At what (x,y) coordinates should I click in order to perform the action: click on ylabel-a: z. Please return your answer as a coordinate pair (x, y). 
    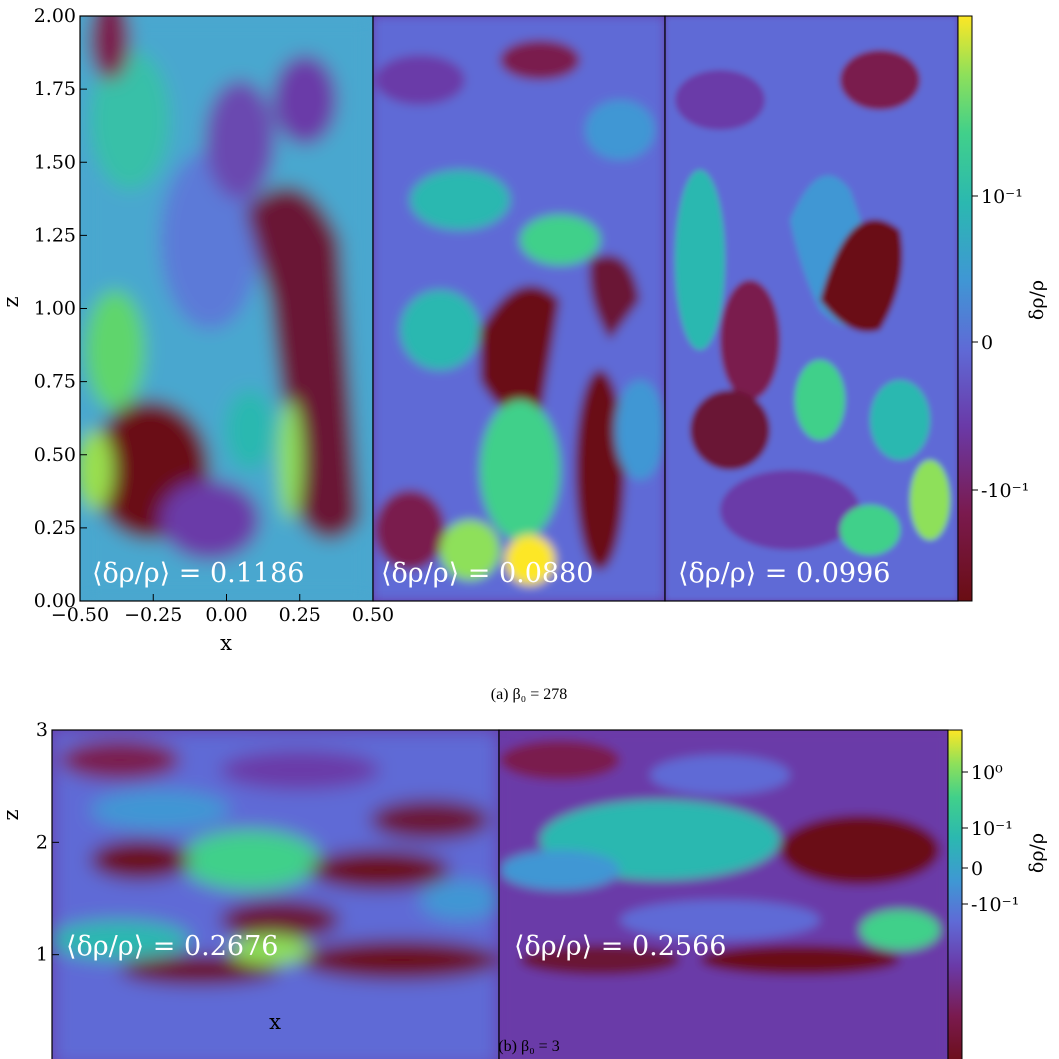
    Looking at the image, I should click on (11, 301).